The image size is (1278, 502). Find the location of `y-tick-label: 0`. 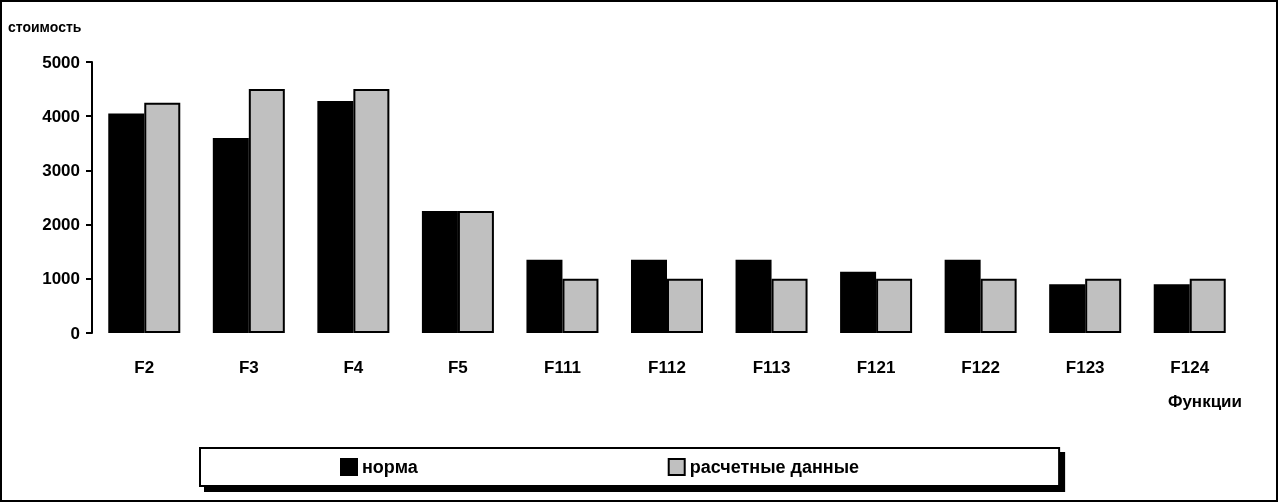

y-tick-label: 0 is located at coordinates (75, 333).